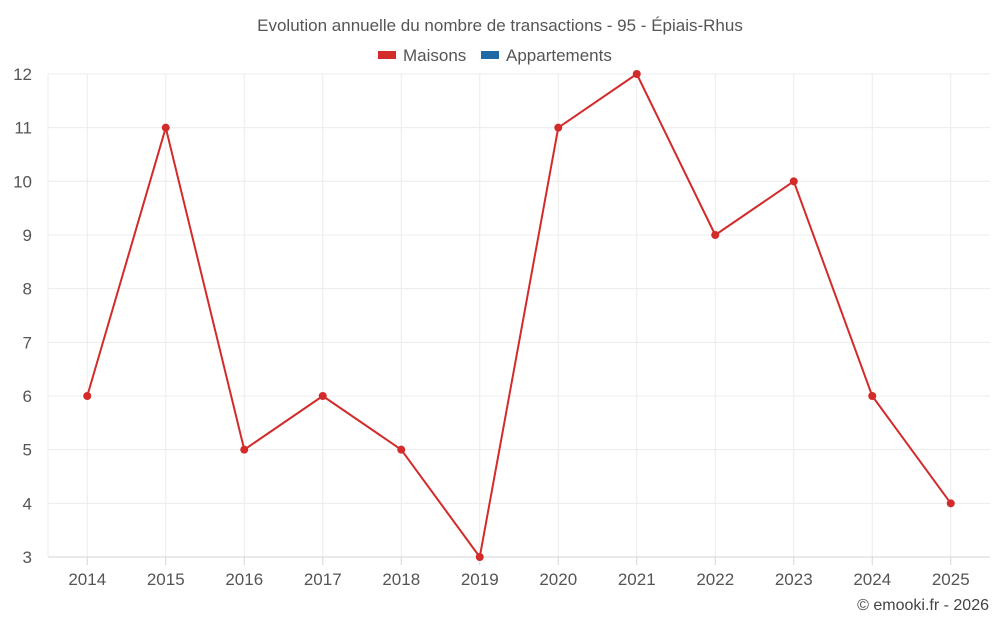 This screenshot has height=625, width=1000. I want to click on legend-label-appartements: Appartements, so click(559, 55).